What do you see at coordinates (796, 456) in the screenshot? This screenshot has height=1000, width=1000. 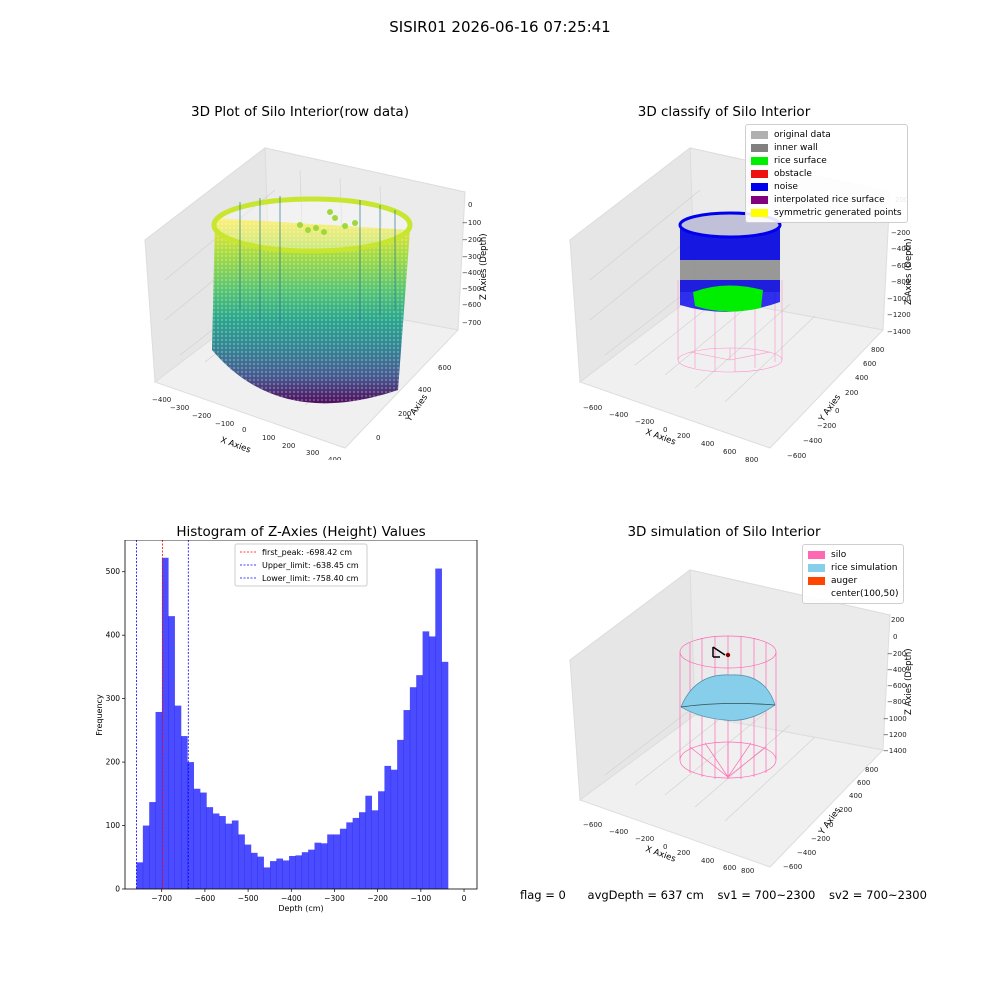 I see `classify-ytick: −600` at bounding box center [796, 456].